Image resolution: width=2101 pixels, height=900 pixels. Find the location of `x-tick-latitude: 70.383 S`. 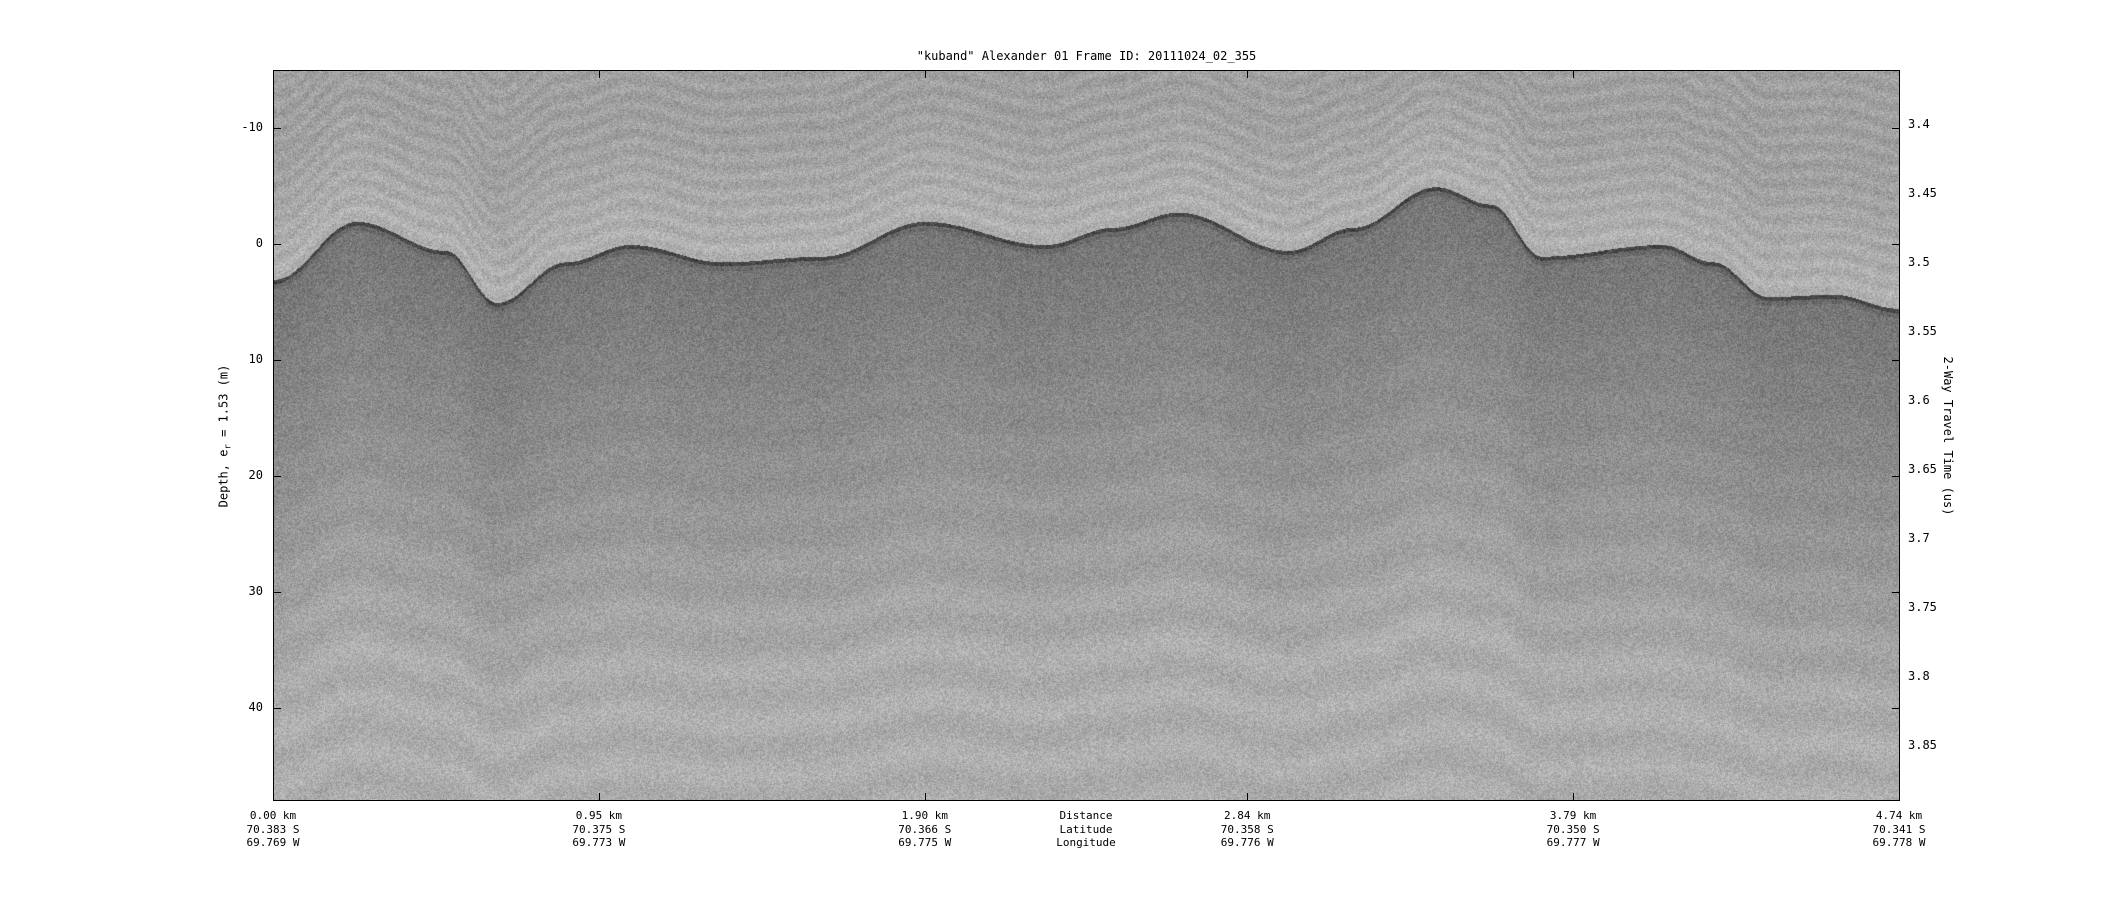

x-tick-latitude: 70.383 S is located at coordinates (273, 830).